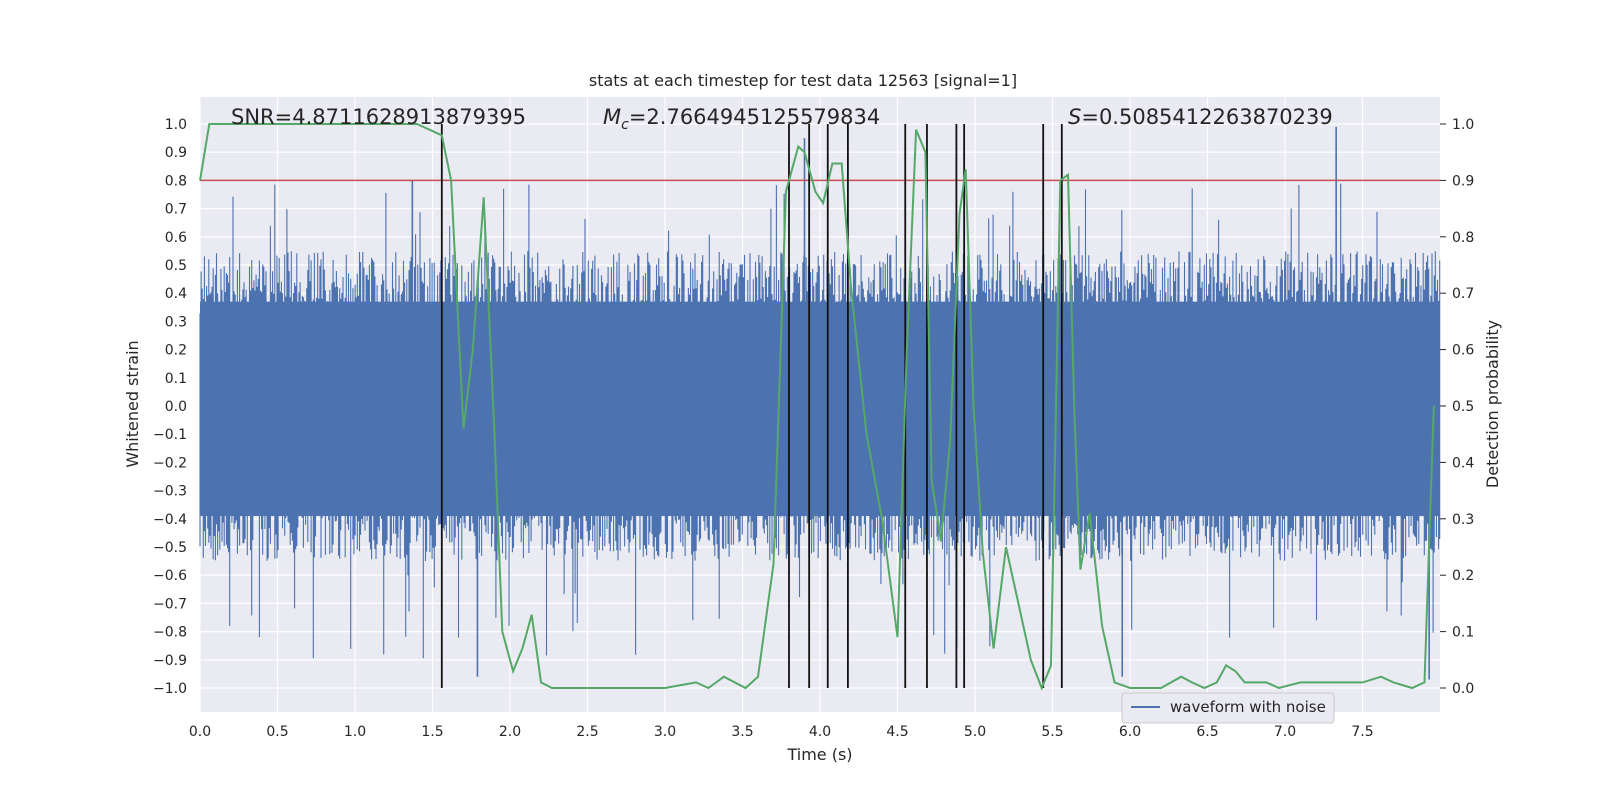 The height and width of the screenshot is (800, 1600). I want to click on y-tick-label: 0.9, so click(176, 153).